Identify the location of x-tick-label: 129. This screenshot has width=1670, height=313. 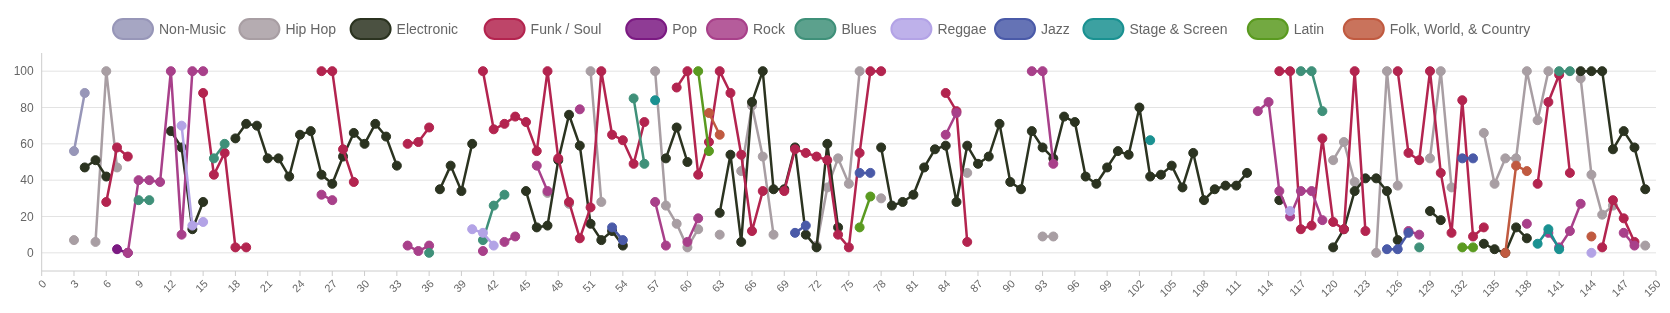
(1426, 288).